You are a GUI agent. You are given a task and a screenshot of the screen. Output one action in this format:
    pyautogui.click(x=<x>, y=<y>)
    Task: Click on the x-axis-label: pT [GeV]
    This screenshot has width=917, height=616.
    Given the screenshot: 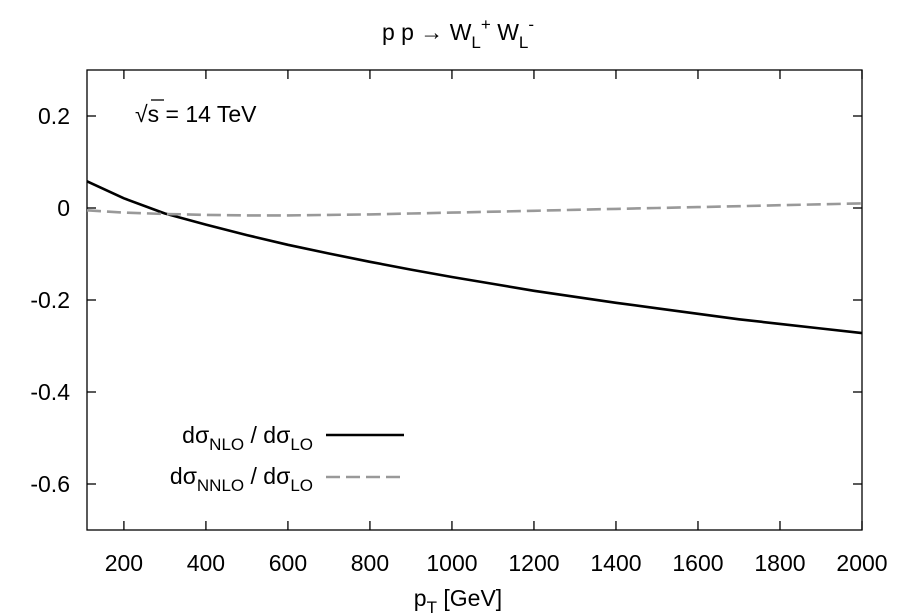 What is the action you would take?
    pyautogui.click(x=458, y=600)
    